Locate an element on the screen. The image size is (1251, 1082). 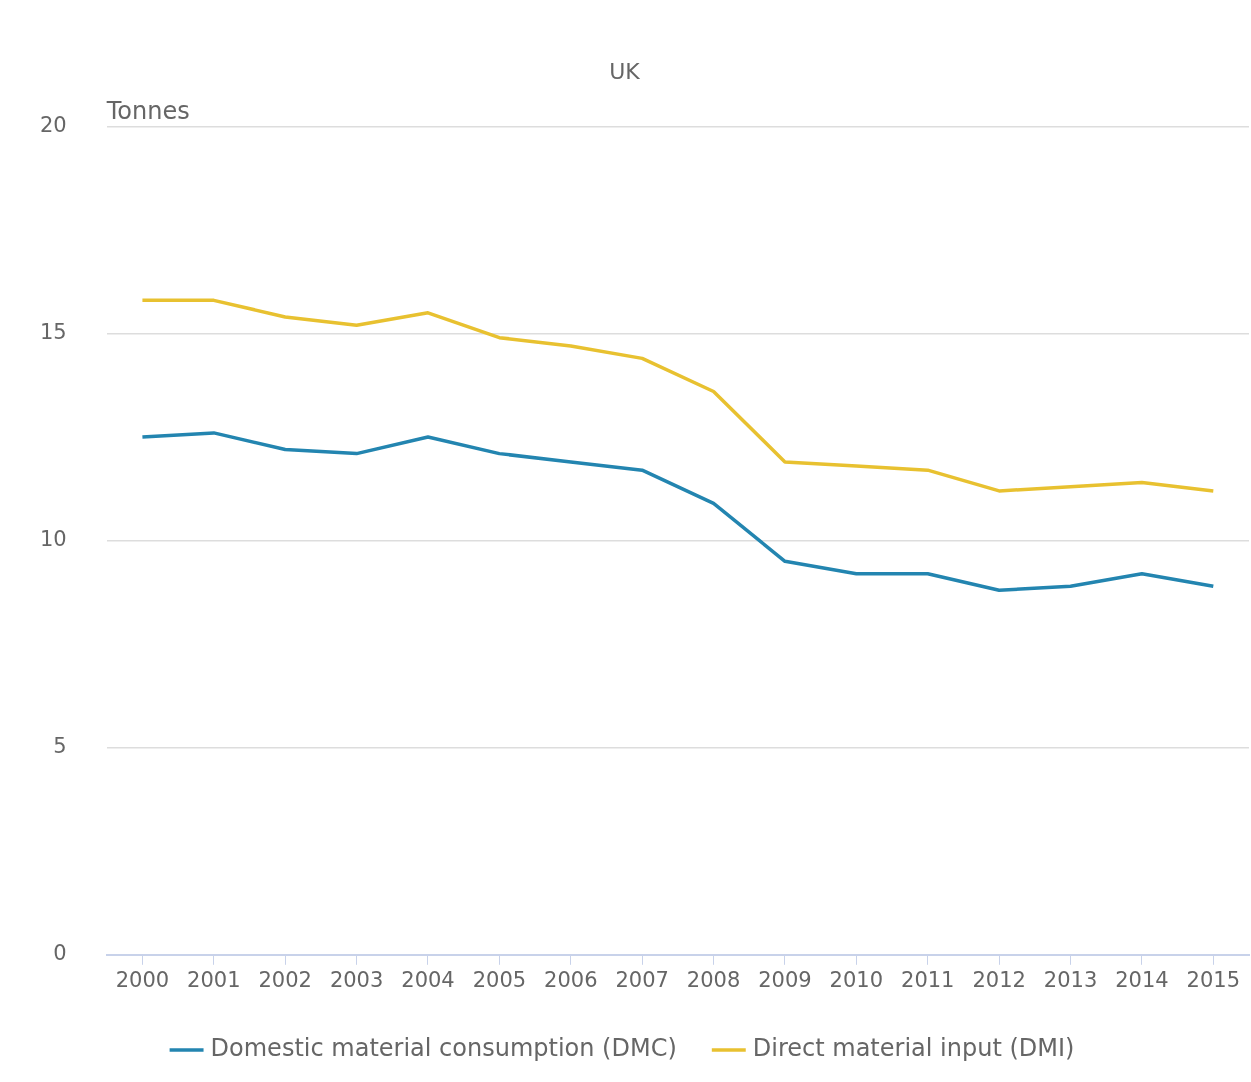
x-tick-label: 2011 is located at coordinates (928, 979).